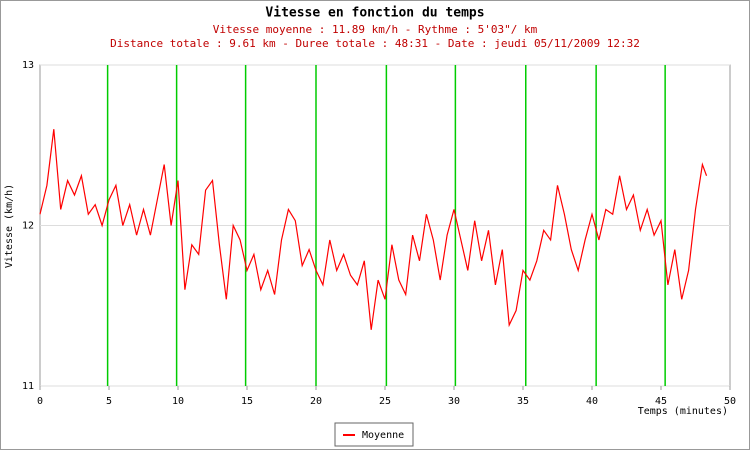 The width and height of the screenshot is (750, 450). Describe the element at coordinates (523, 401) in the screenshot. I see `x-tick-label: 35` at that location.